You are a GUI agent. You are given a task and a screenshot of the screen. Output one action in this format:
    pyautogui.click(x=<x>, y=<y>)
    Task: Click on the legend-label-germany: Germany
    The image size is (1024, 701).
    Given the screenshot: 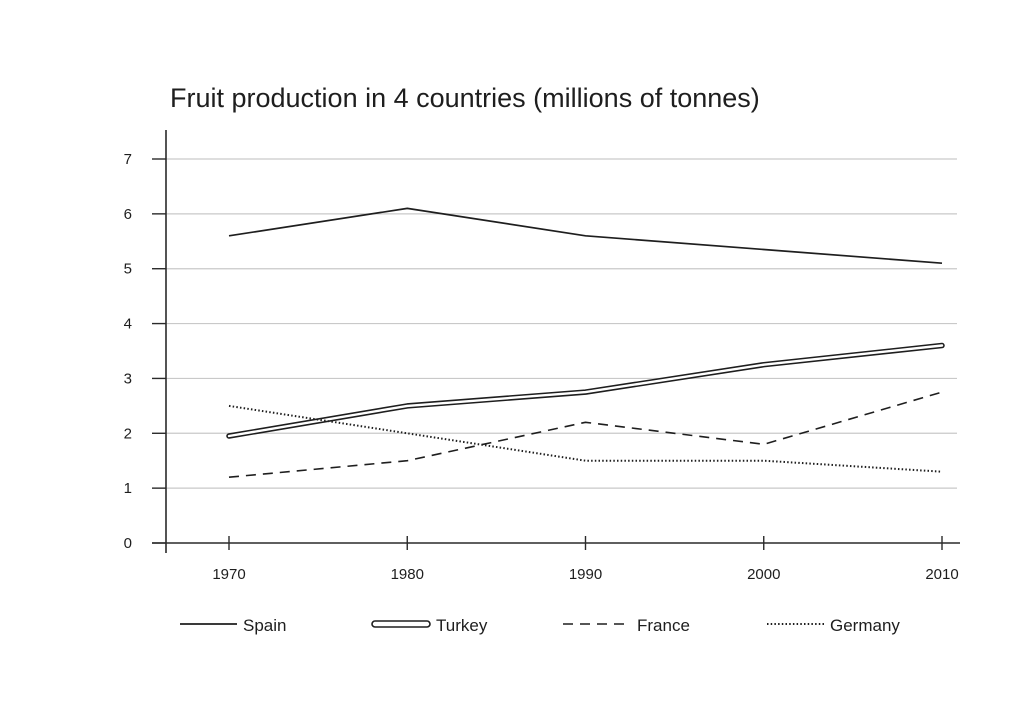 What is the action you would take?
    pyautogui.click(x=865, y=625)
    